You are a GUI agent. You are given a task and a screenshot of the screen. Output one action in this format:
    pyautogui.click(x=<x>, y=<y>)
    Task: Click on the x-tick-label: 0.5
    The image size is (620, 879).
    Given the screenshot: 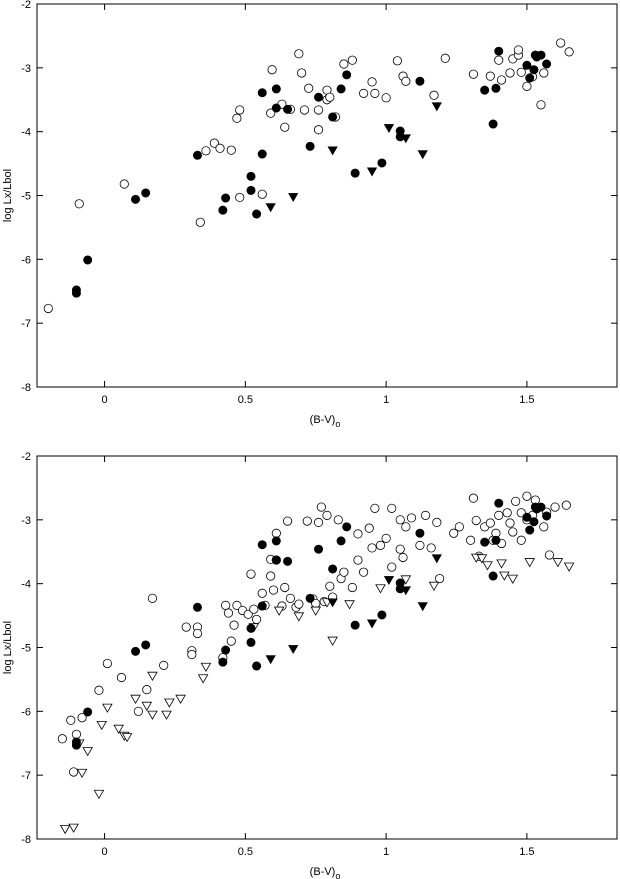 What is the action you would take?
    pyautogui.click(x=245, y=852)
    